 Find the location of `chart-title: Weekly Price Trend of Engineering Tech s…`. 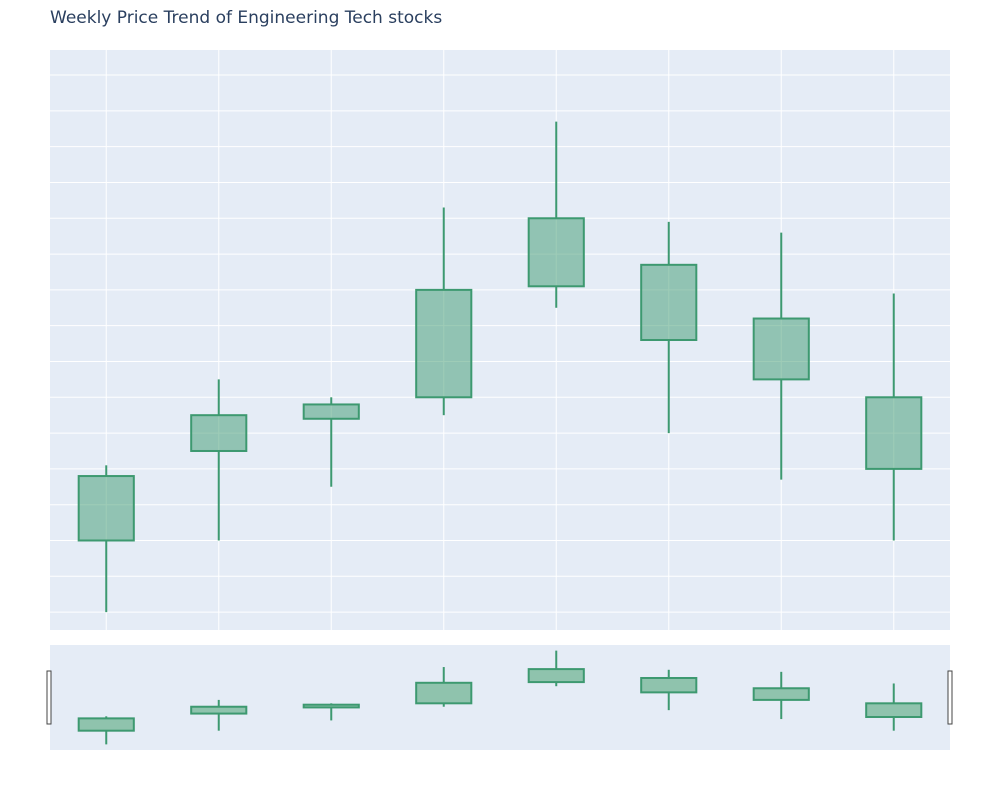

chart-title: Weekly Price Trend of Engineering Tech s… is located at coordinates (246, 18).